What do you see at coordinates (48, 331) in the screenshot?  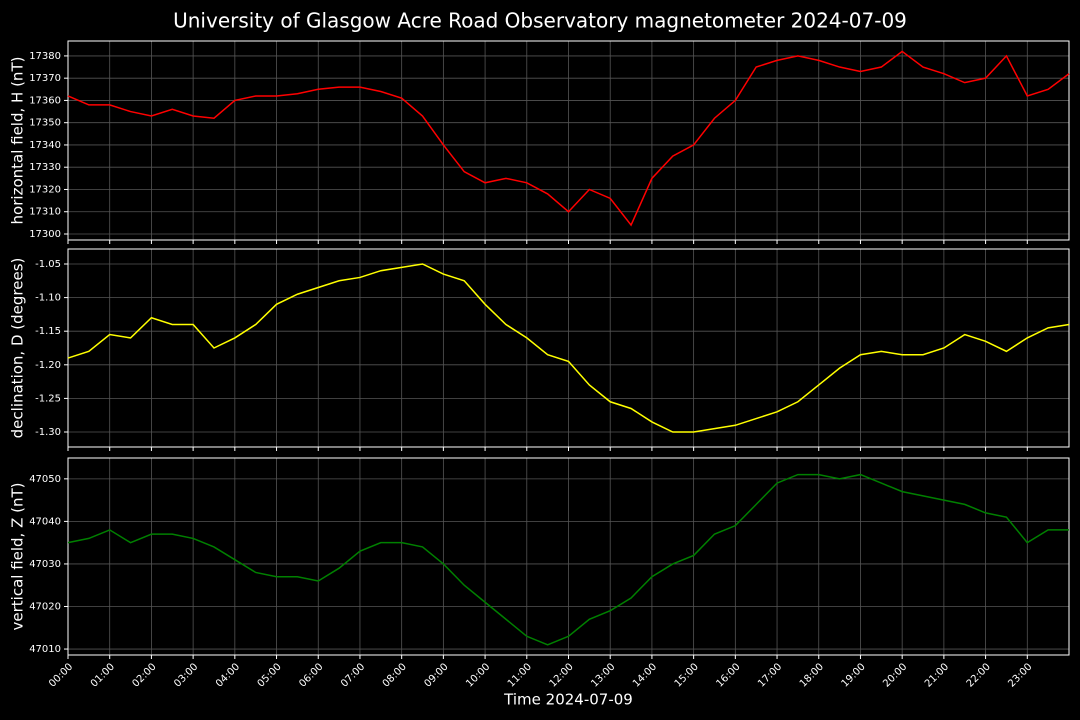 I see `y-tick-label: -1.15` at bounding box center [48, 331].